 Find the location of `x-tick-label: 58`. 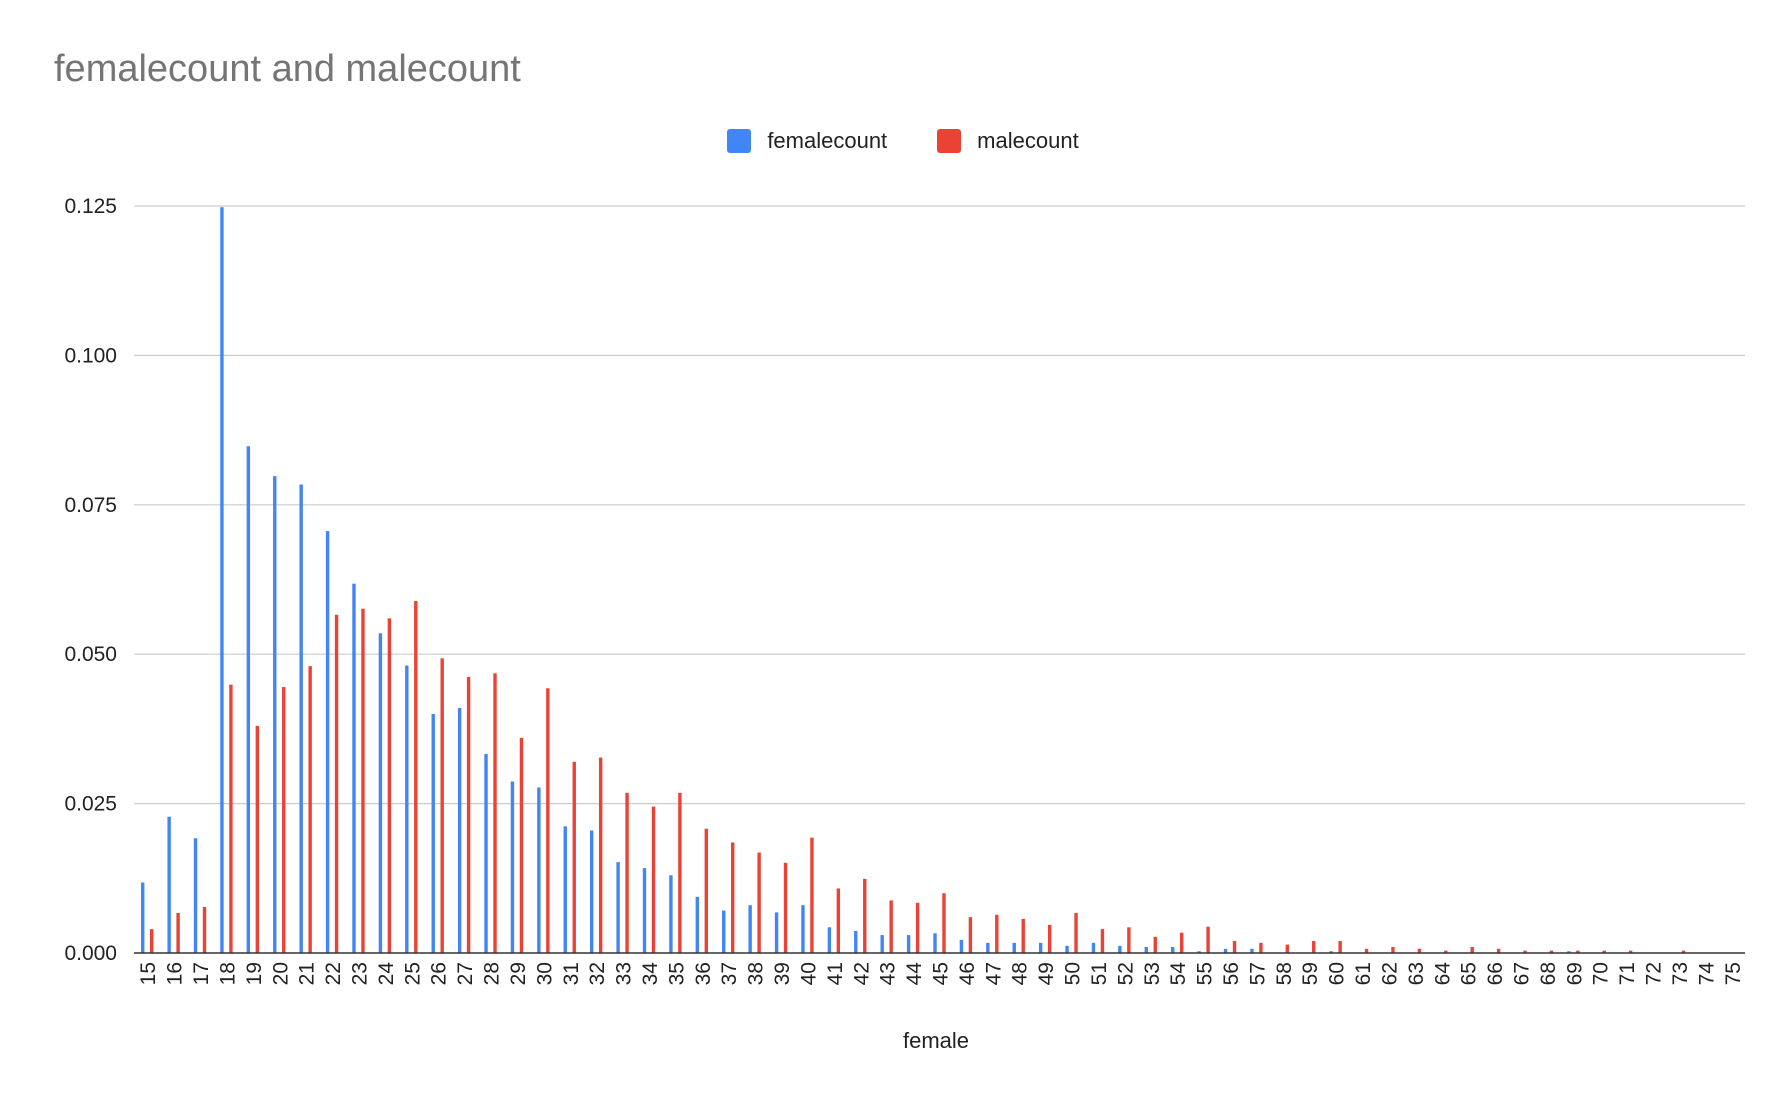

x-tick-label: 58 is located at coordinates (1284, 973).